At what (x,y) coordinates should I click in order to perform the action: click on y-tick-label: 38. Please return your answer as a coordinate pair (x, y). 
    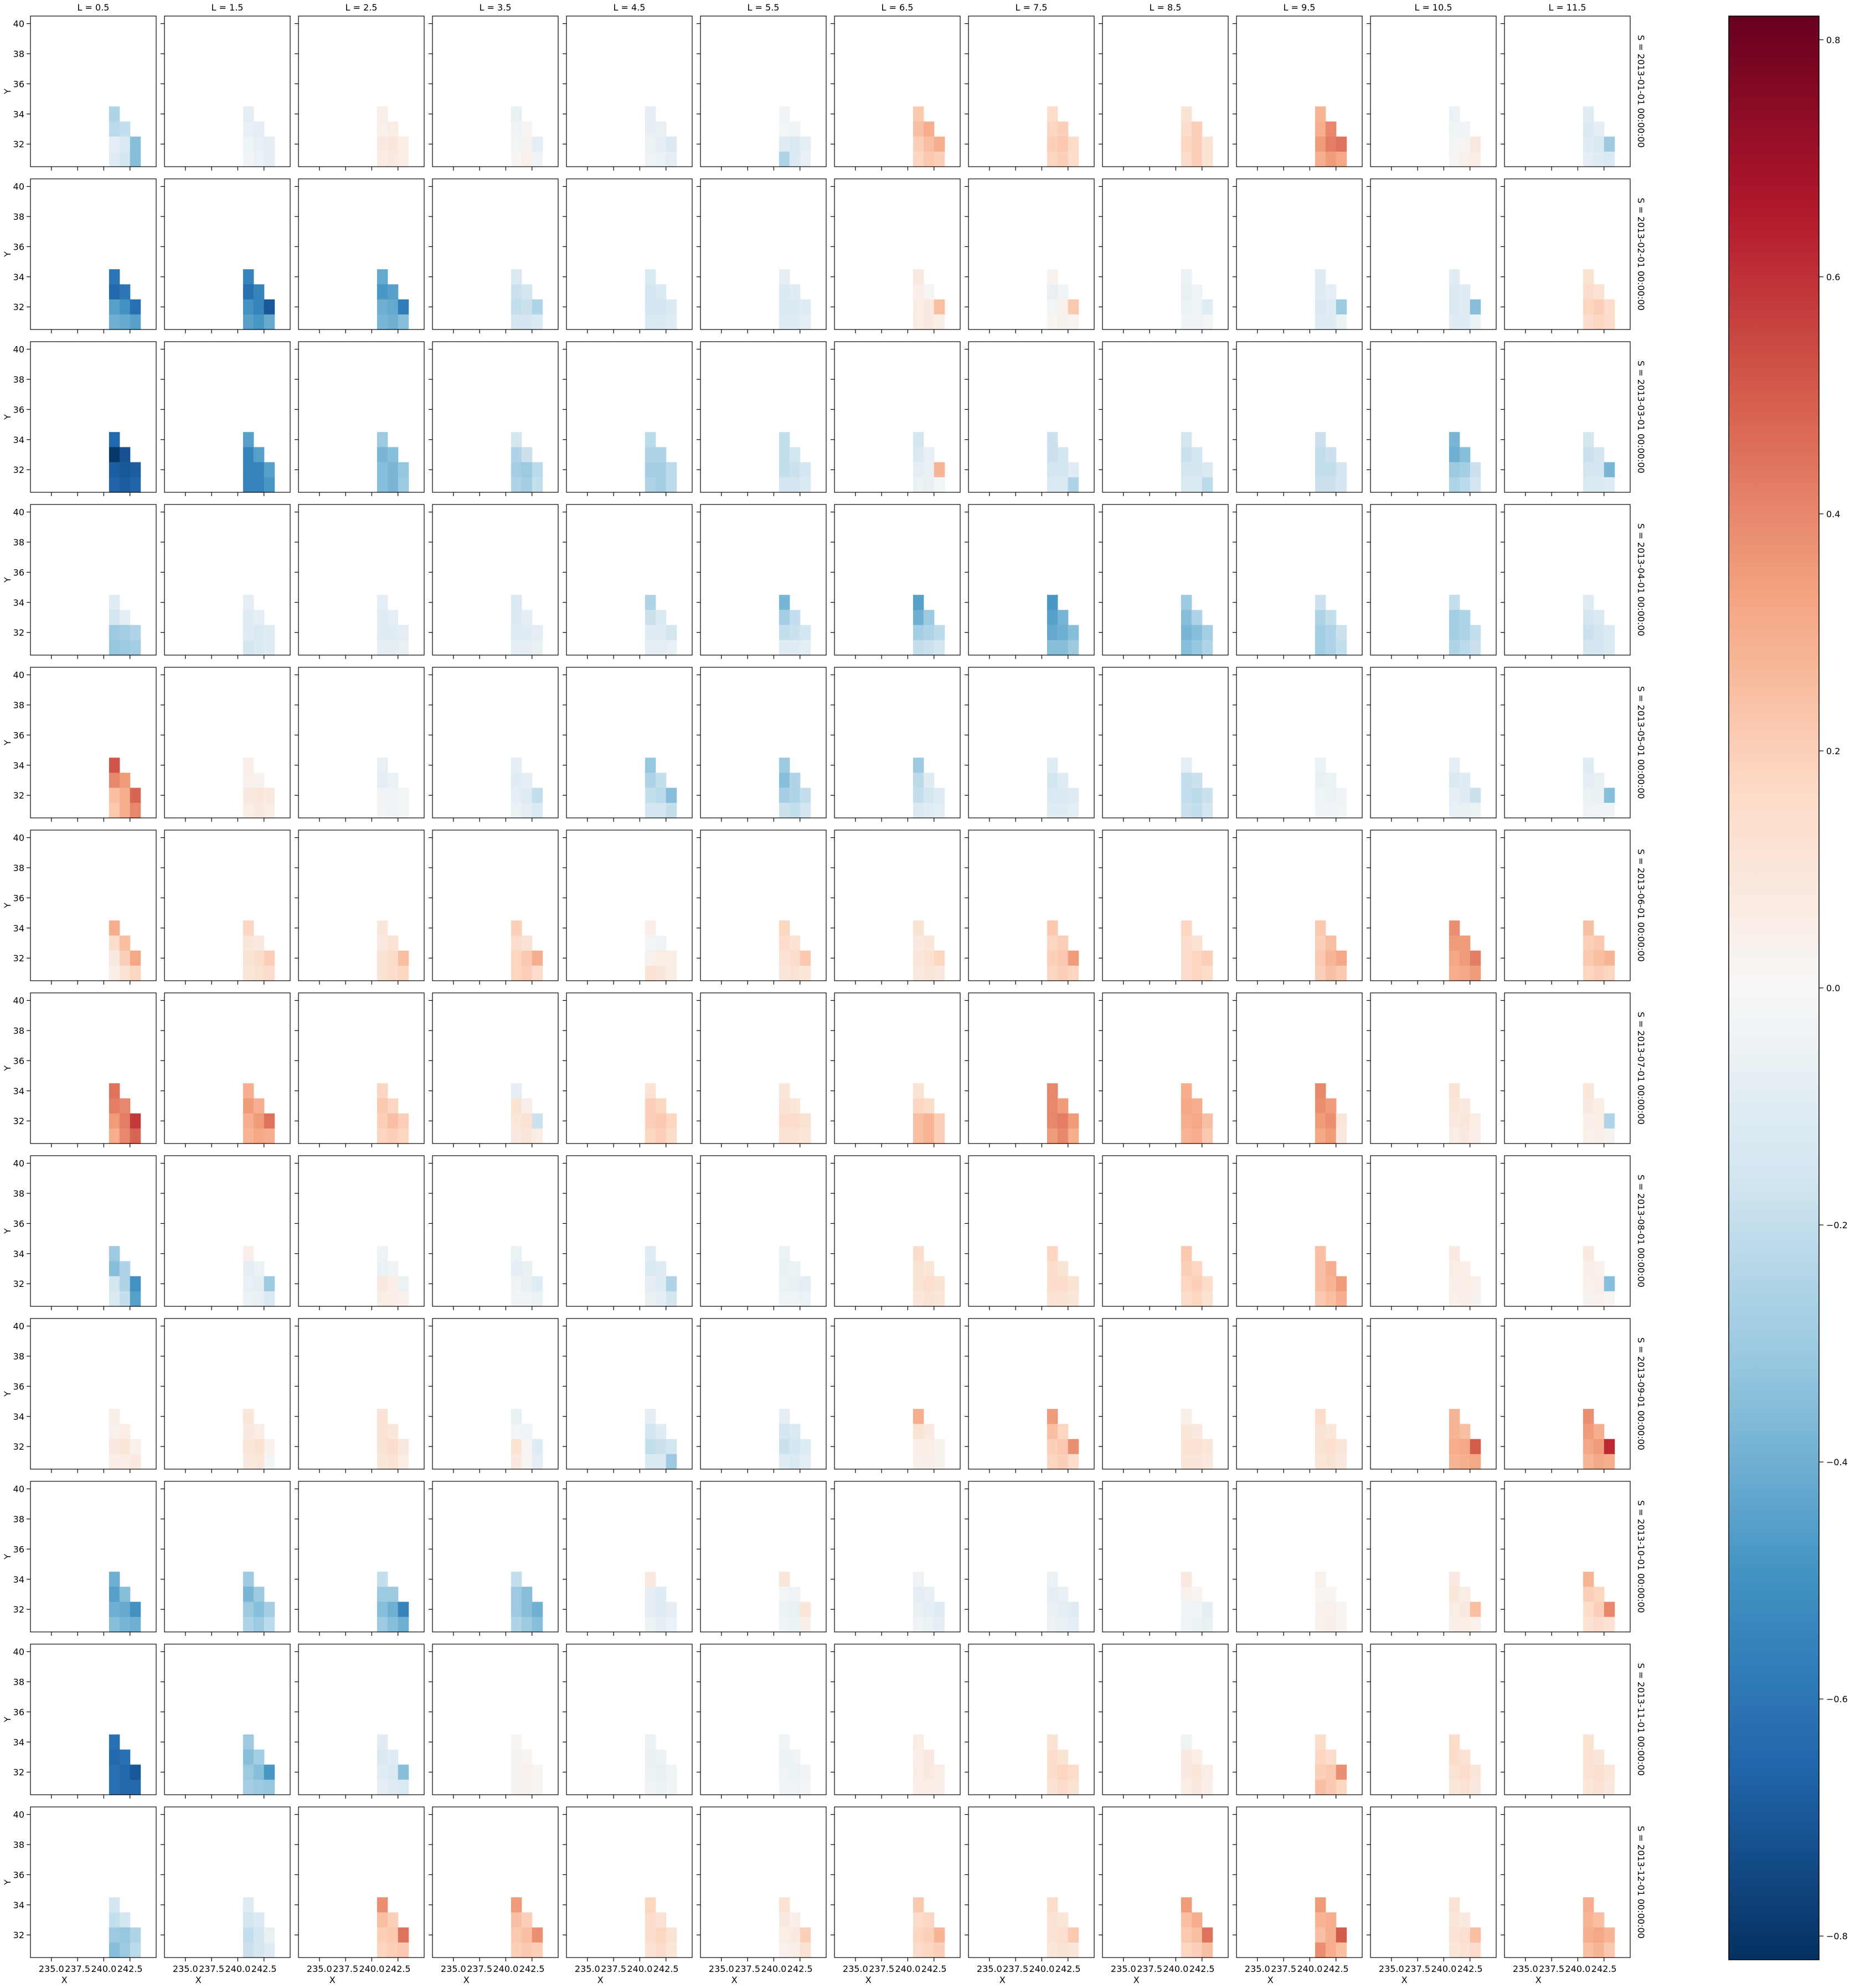
    Looking at the image, I should click on (18, 1682).